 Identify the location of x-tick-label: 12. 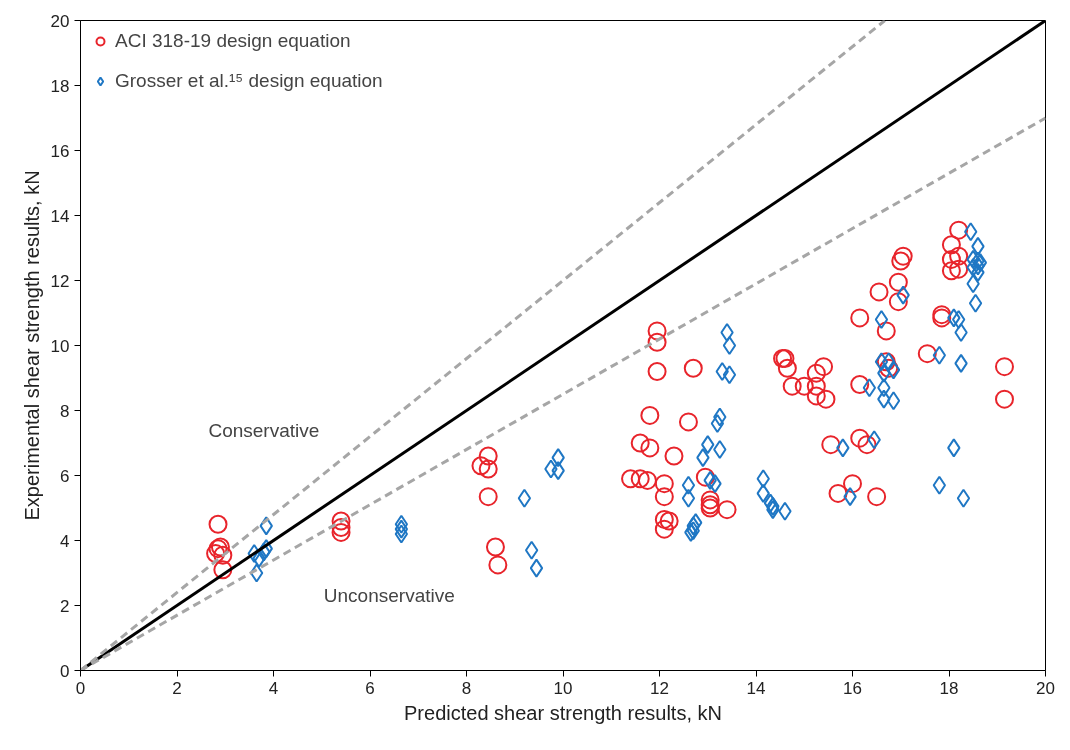
(659, 688).